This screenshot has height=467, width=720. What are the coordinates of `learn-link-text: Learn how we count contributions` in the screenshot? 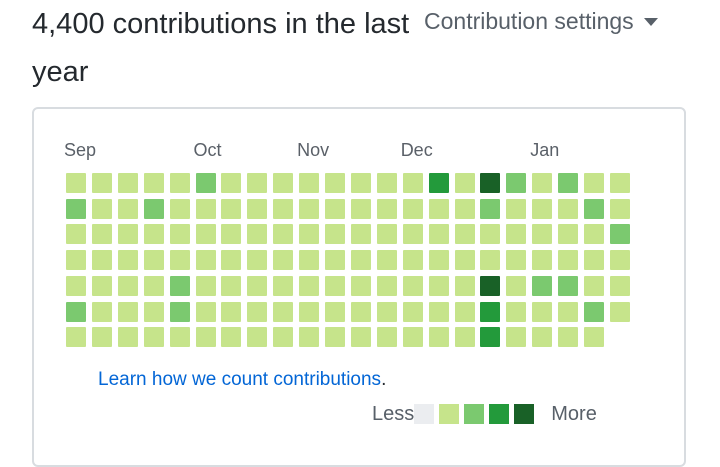 It's located at (240, 379).